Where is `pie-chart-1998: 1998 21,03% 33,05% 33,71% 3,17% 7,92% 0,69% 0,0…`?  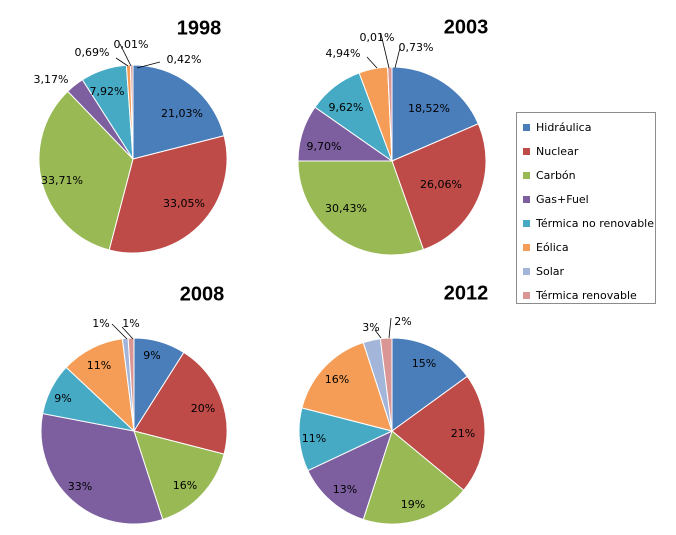 pie-chart-1998: 1998 21,03% 33,05% 33,71% 3,17% 7,92% 0,69% 0,0… is located at coordinates (131, 135).